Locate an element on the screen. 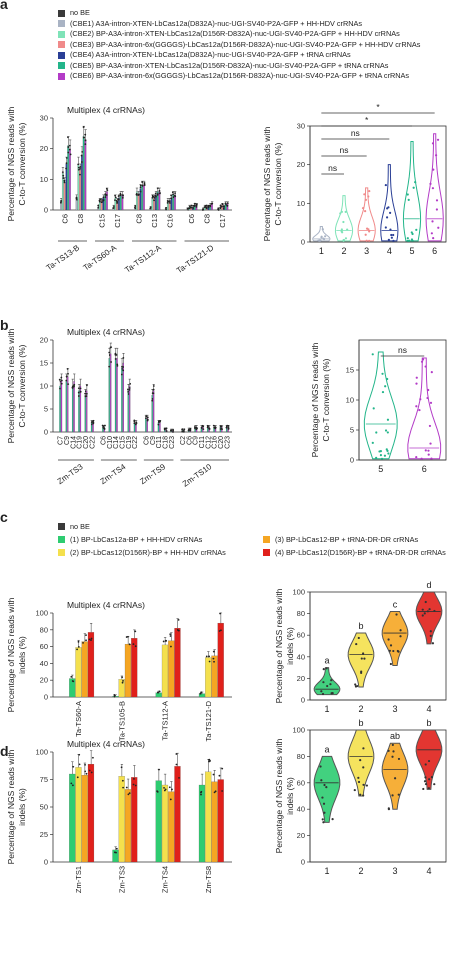  violin is located at coordinates (327, 789).